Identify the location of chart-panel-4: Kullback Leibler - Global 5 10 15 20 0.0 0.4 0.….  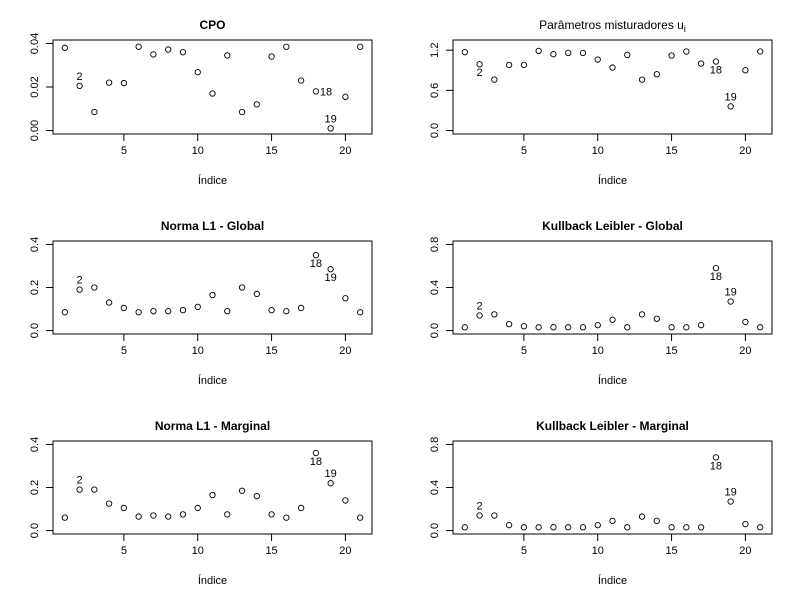
(601, 303).